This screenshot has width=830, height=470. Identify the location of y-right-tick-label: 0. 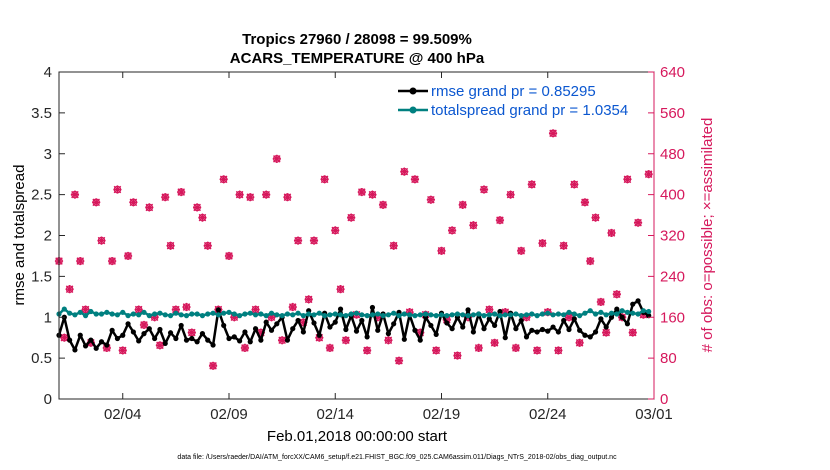
(664, 399).